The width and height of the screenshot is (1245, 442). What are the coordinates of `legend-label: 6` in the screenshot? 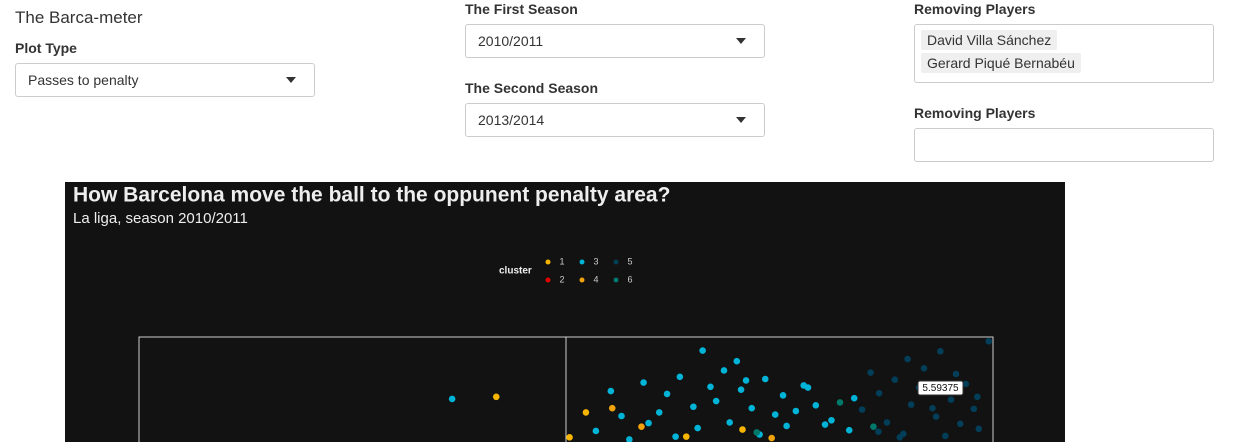 It's located at (629, 279).